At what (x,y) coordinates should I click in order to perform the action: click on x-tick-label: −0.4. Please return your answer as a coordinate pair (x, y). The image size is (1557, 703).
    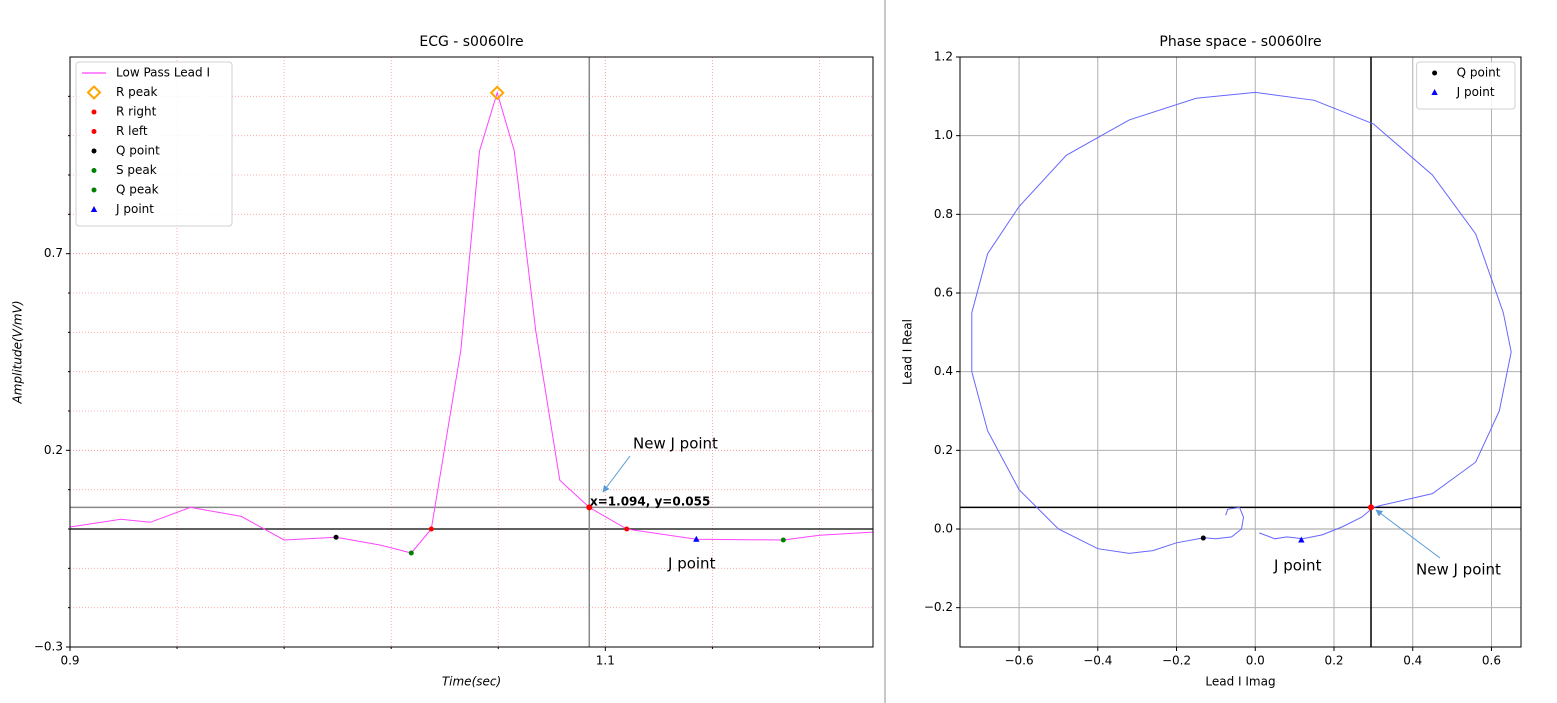
    Looking at the image, I should click on (1097, 661).